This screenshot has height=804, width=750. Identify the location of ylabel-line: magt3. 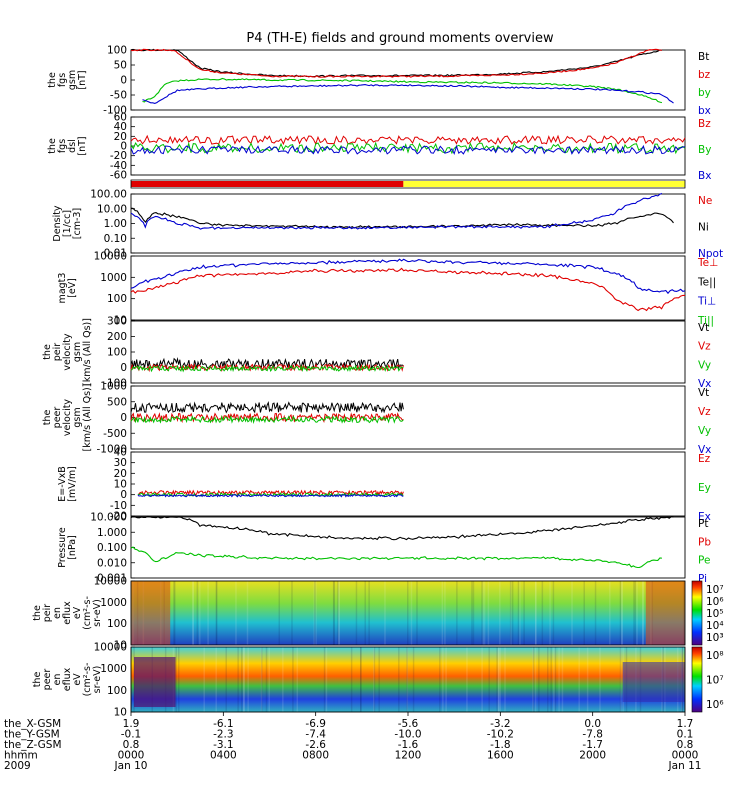
(62, 288).